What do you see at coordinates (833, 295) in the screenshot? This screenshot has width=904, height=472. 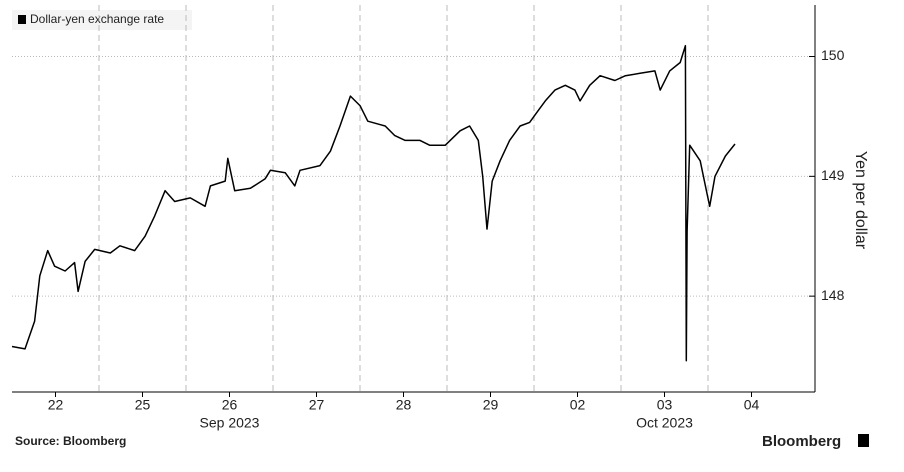 I see `y-tick-label: 148` at bounding box center [833, 295].